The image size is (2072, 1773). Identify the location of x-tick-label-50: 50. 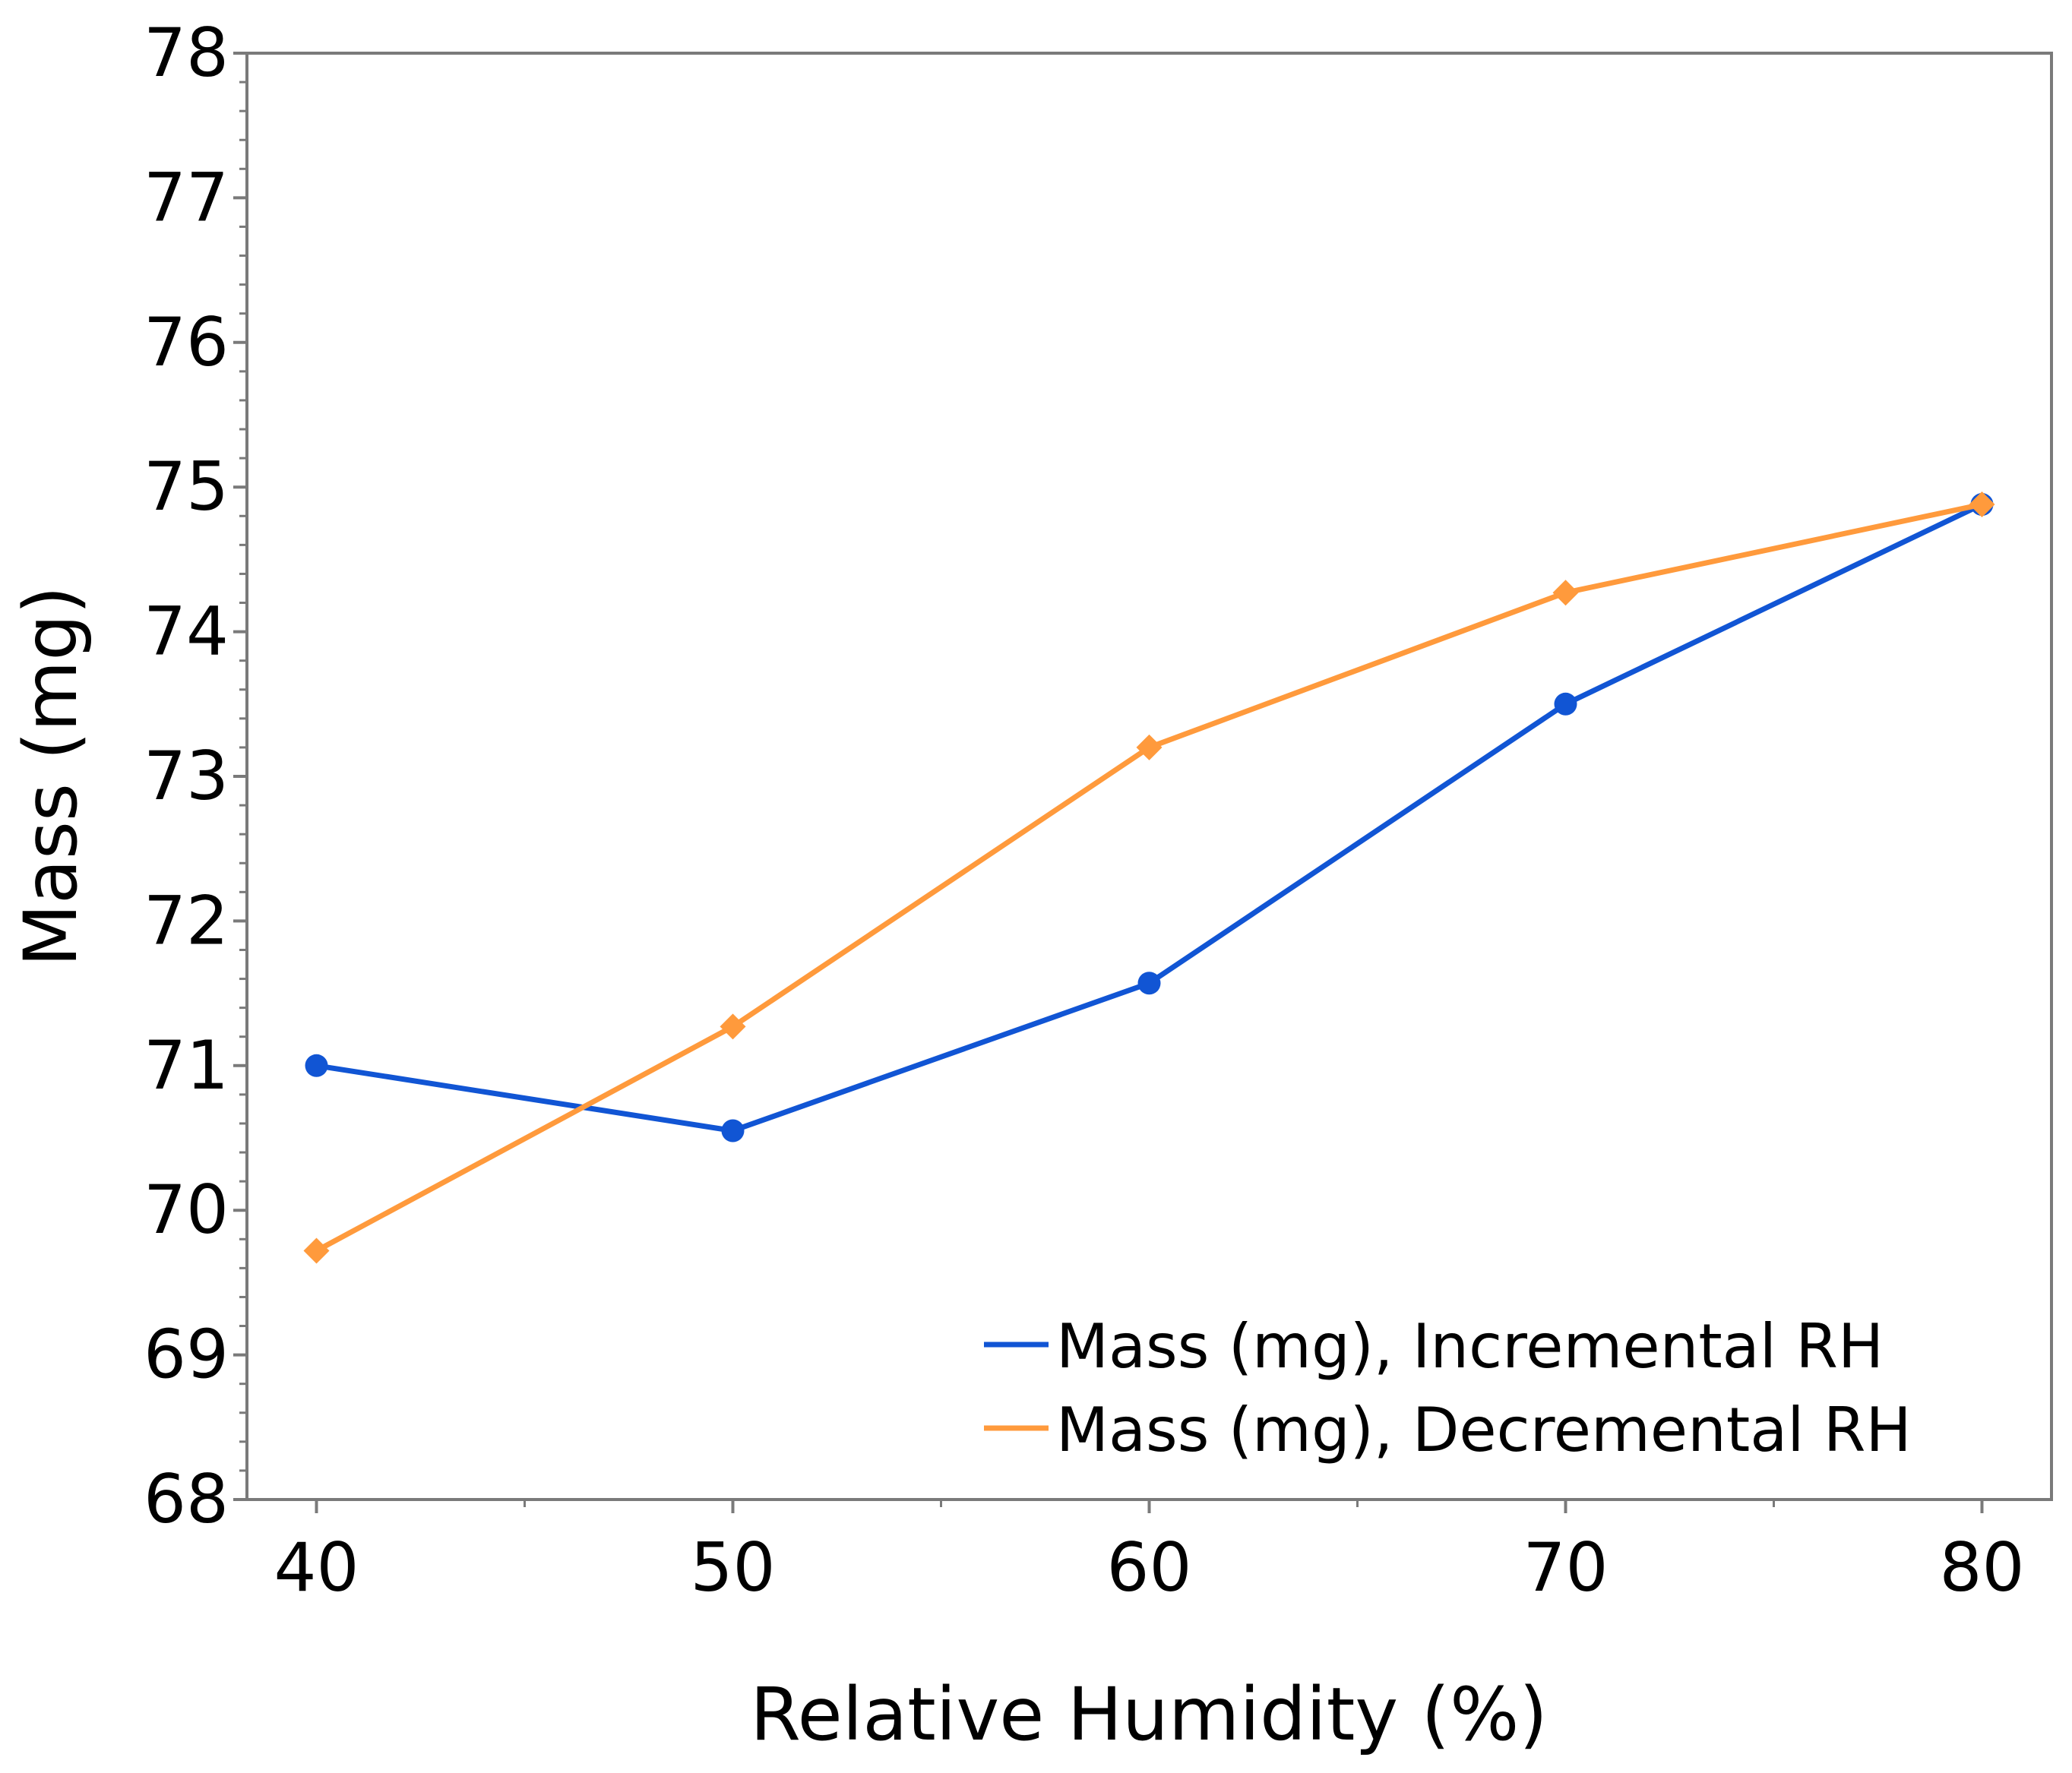
(733, 1567).